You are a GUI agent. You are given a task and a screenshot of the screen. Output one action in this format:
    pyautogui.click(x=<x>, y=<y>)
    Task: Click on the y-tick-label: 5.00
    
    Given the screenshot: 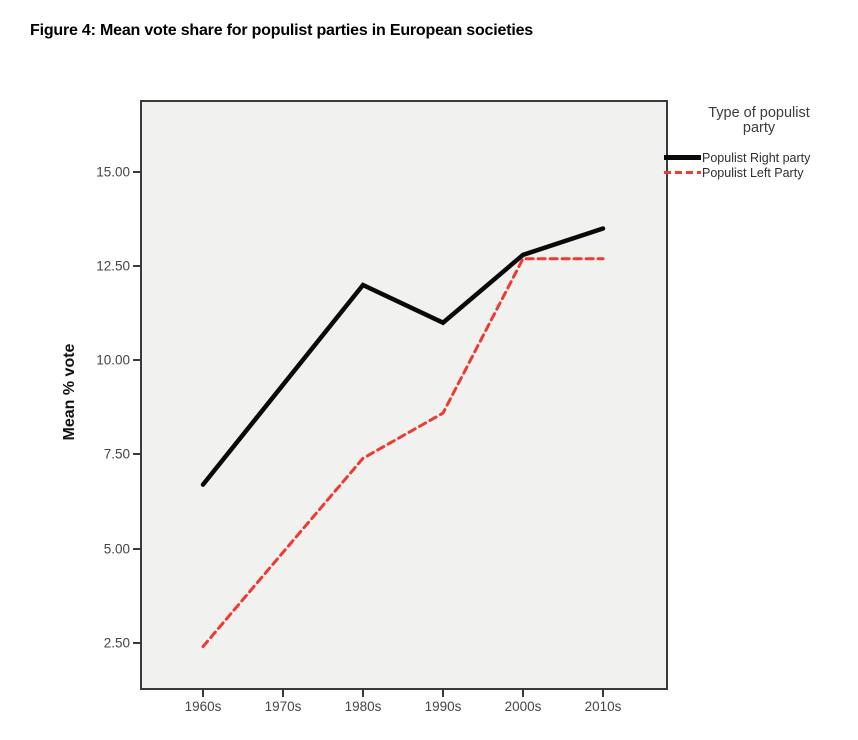 What is the action you would take?
    pyautogui.click(x=116, y=549)
    